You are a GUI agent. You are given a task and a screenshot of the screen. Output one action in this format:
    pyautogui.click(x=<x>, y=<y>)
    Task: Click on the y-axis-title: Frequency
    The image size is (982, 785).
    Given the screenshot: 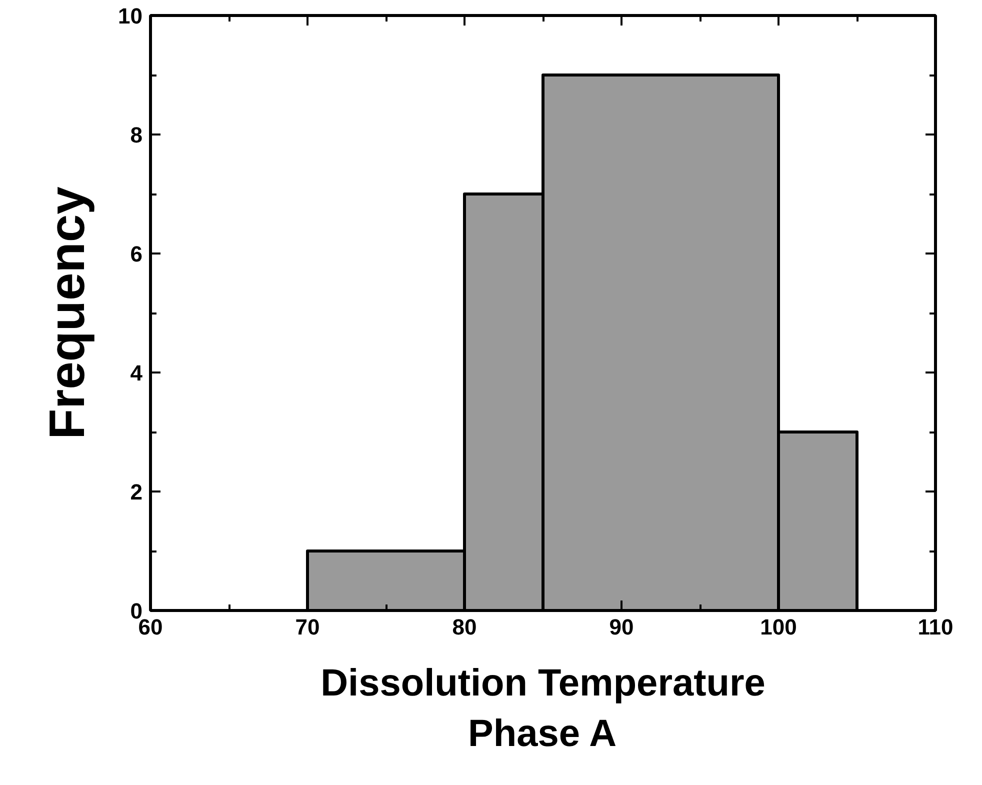 What is the action you would take?
    pyautogui.click(x=67, y=313)
    